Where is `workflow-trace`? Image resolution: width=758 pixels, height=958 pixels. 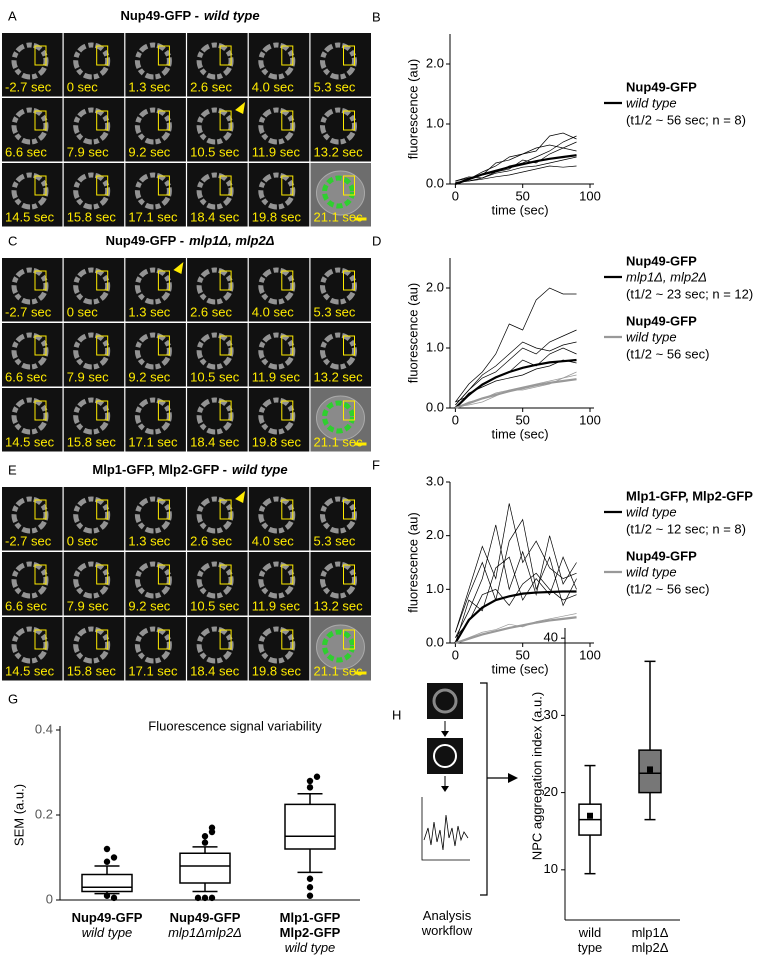
workflow-trace is located at coordinates (446, 832).